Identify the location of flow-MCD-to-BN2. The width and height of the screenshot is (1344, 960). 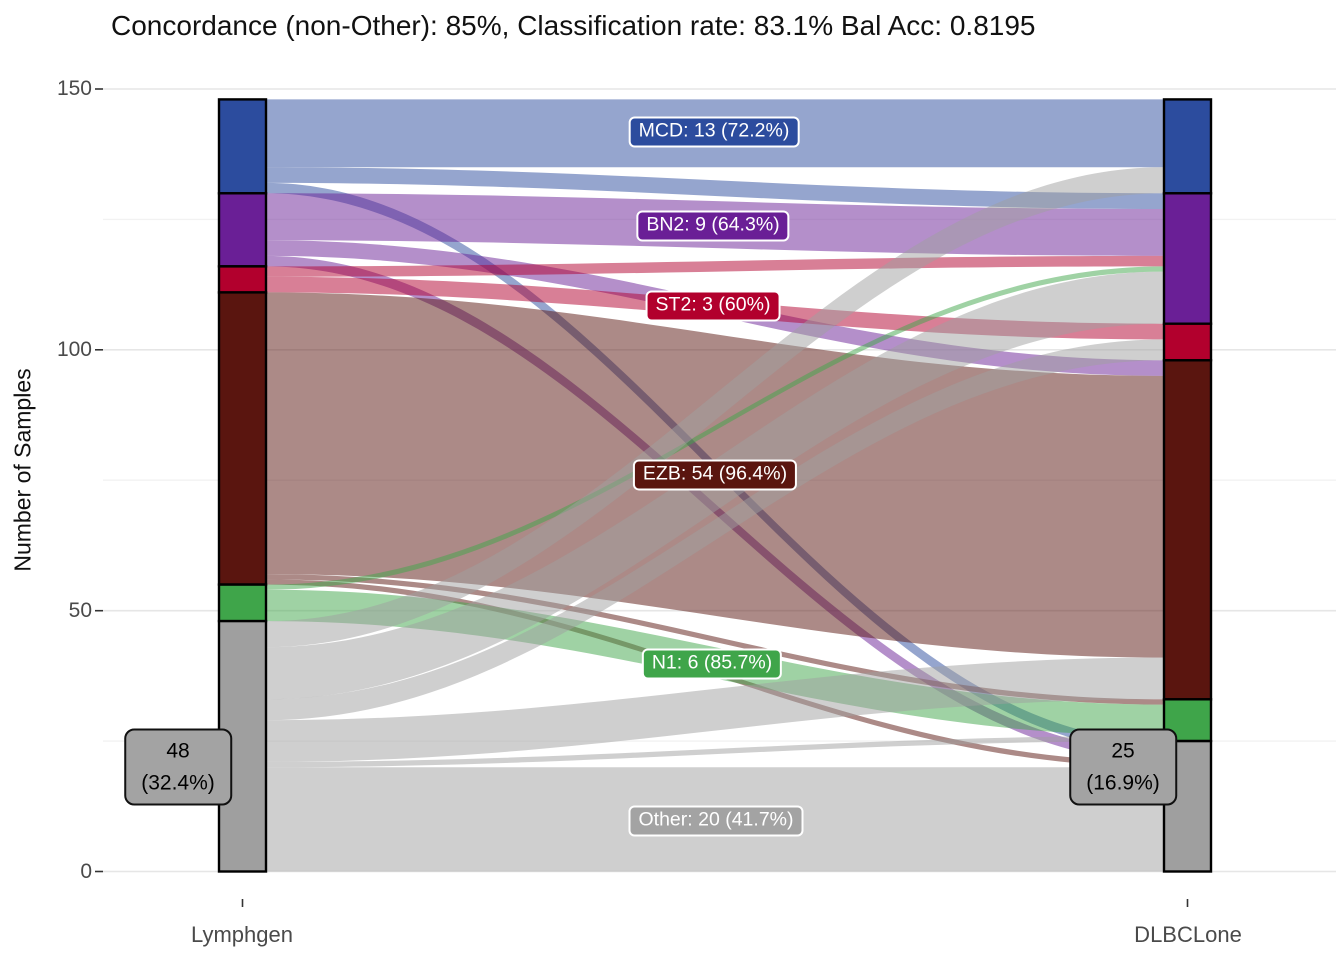
(715, 188).